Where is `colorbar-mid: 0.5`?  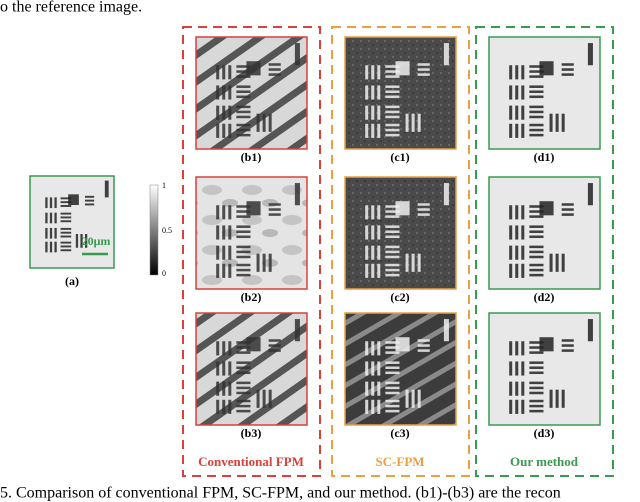
colorbar-mid: 0.5 is located at coordinates (167, 230).